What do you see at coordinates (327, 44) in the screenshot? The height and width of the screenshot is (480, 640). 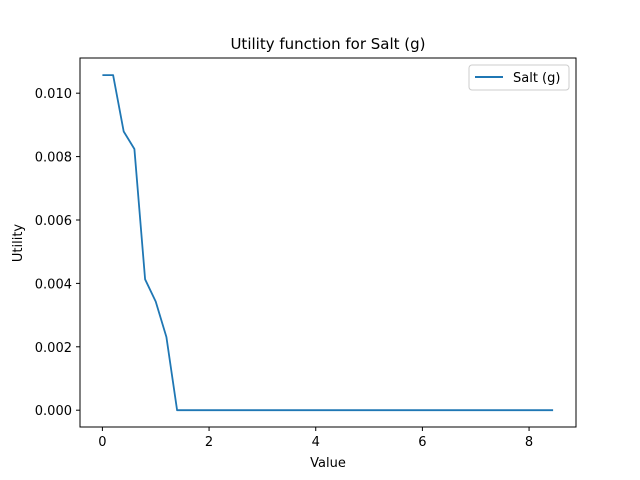 I see `chart-title: Utility function for Salt (g)` at bounding box center [327, 44].